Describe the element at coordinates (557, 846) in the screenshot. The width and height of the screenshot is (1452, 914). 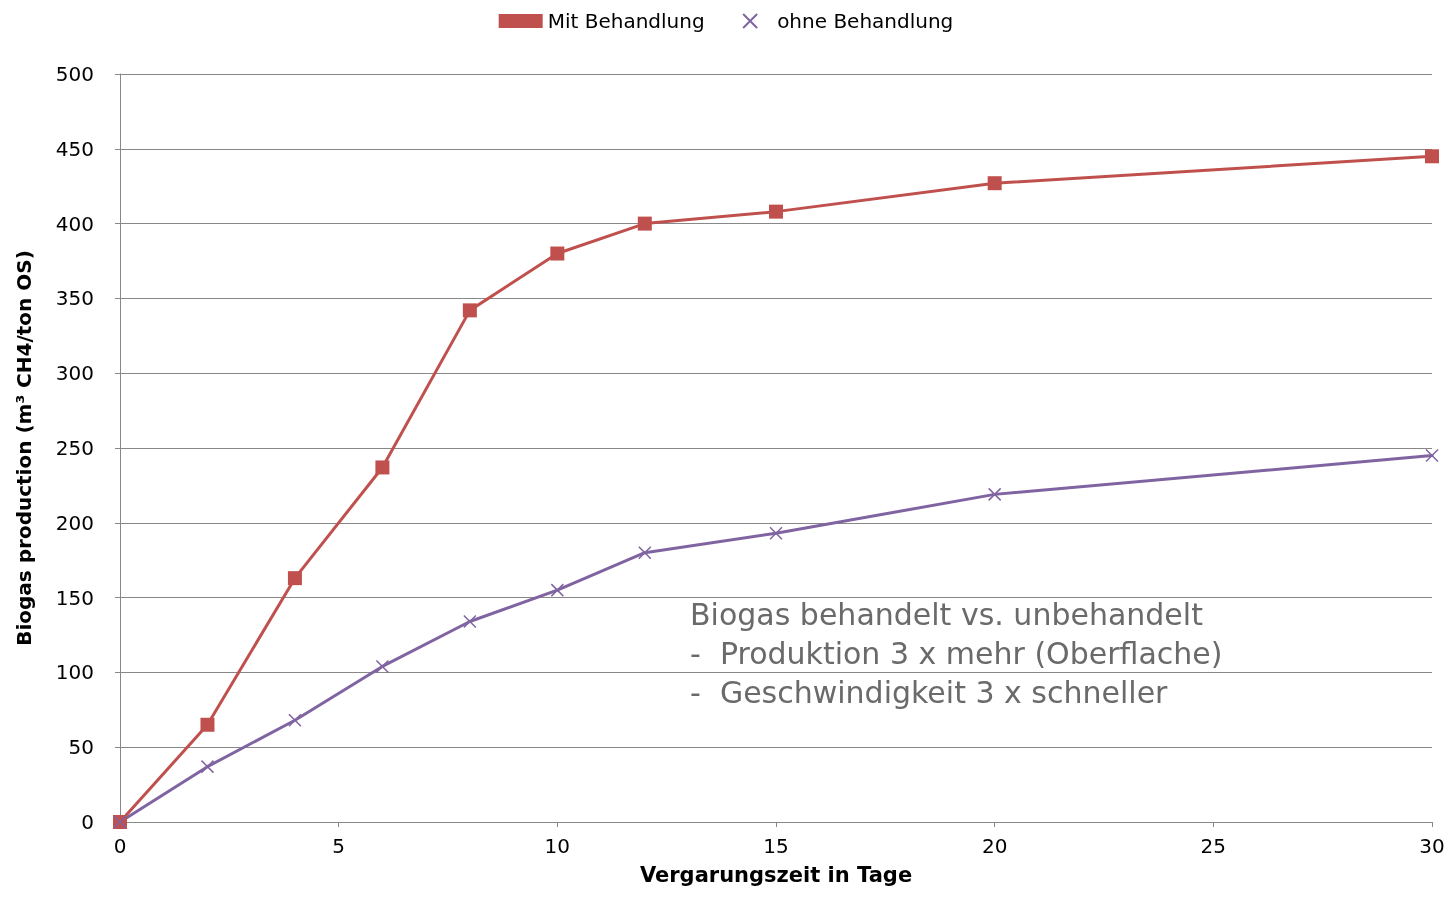
I see `x-tick-label: 10` at that location.